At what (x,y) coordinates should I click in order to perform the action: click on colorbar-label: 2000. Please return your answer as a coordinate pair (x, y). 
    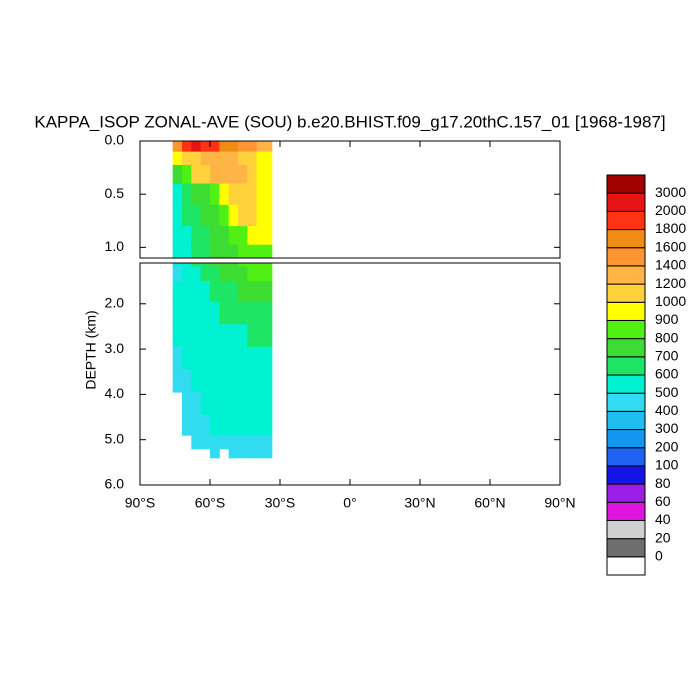
    Looking at the image, I should click on (670, 210).